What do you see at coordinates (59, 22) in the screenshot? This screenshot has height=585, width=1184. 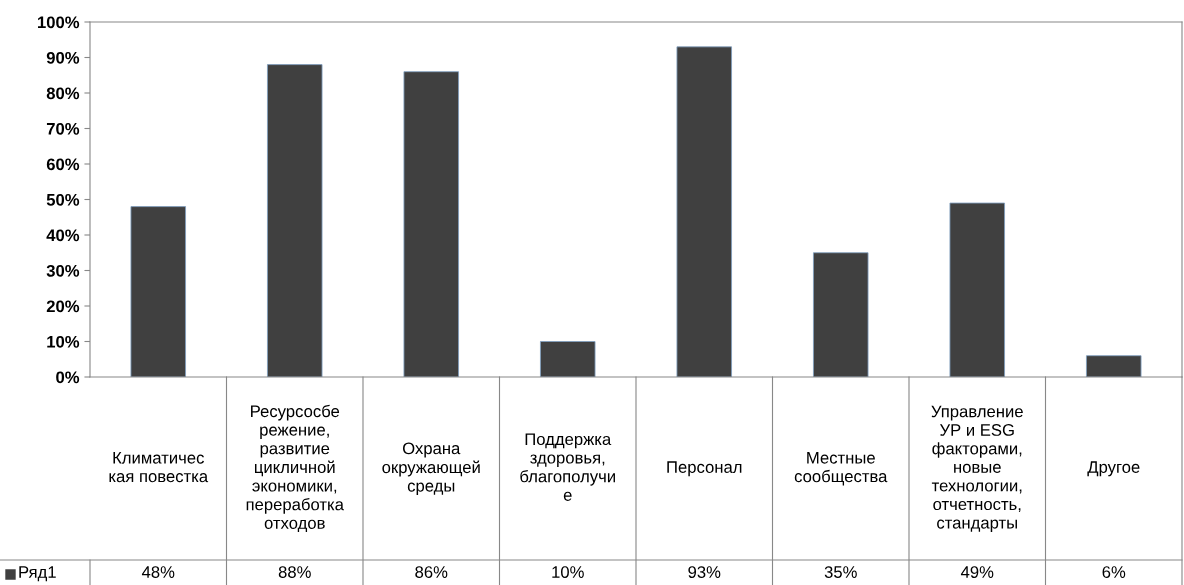 I see `y-tick-label: 100%` at bounding box center [59, 22].